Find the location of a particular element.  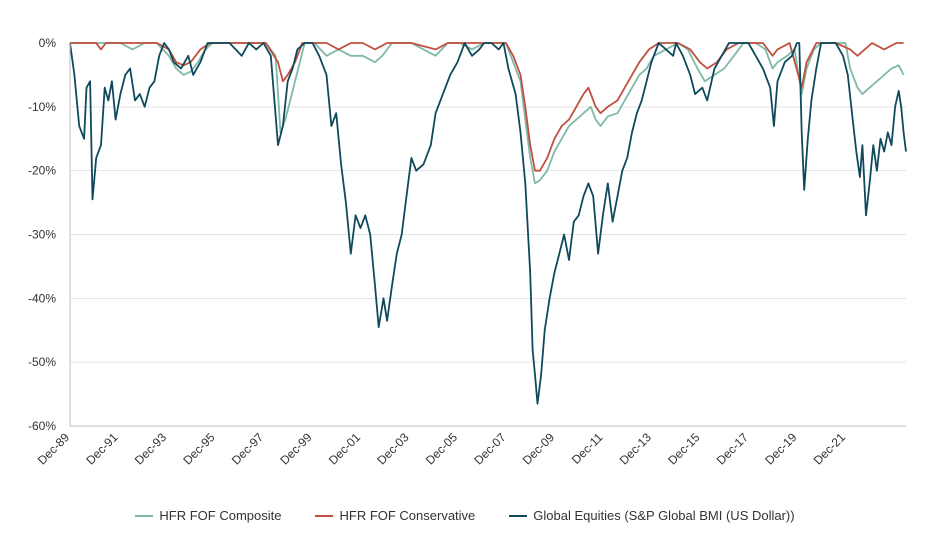

legend-item-conservative: HFR FOF Conservative is located at coordinates (395, 515).